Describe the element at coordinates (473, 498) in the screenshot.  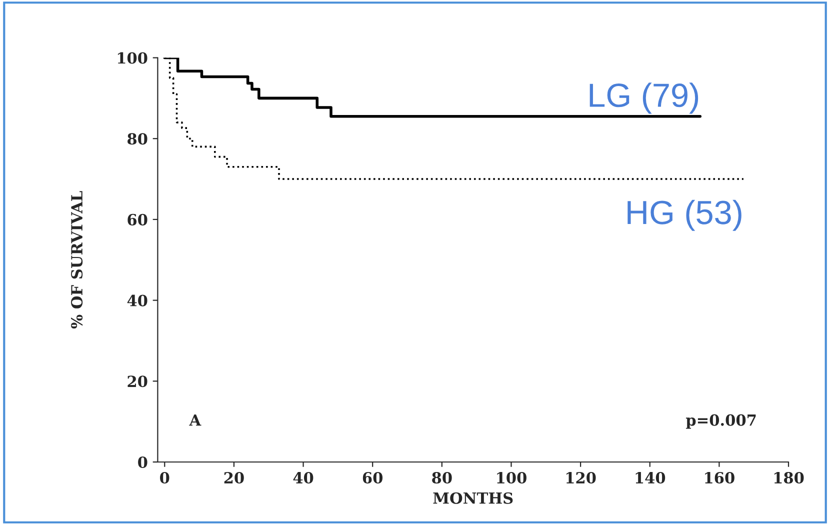
I see `x-axis-title: MONTHS` at that location.